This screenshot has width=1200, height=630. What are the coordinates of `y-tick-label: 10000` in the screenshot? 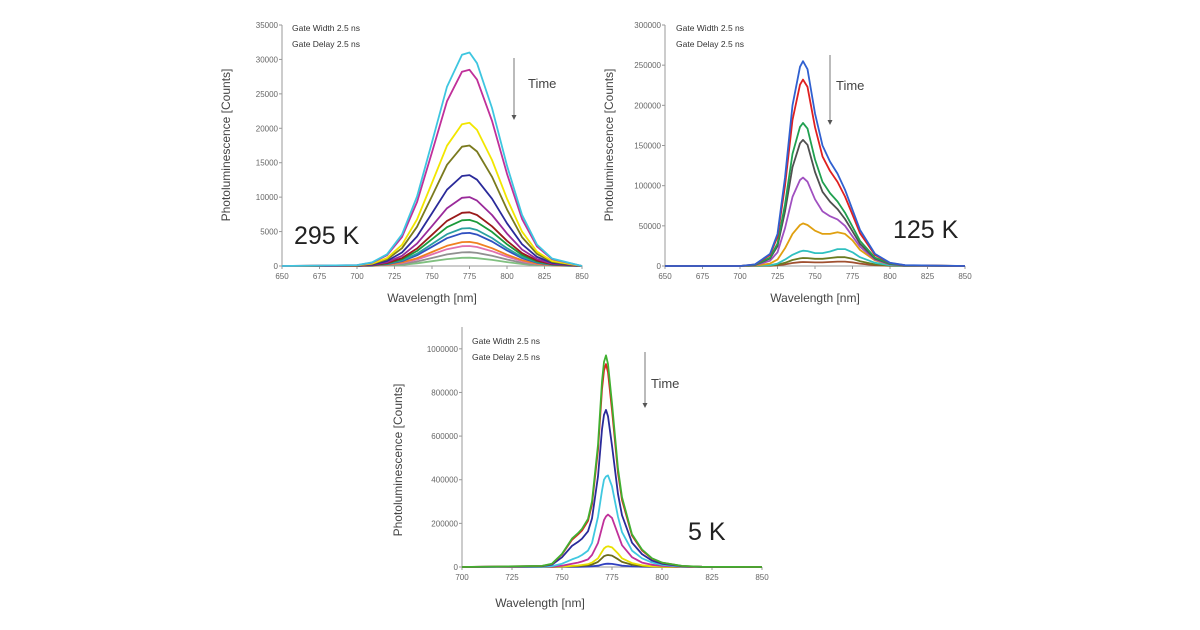 It's located at (267, 197).